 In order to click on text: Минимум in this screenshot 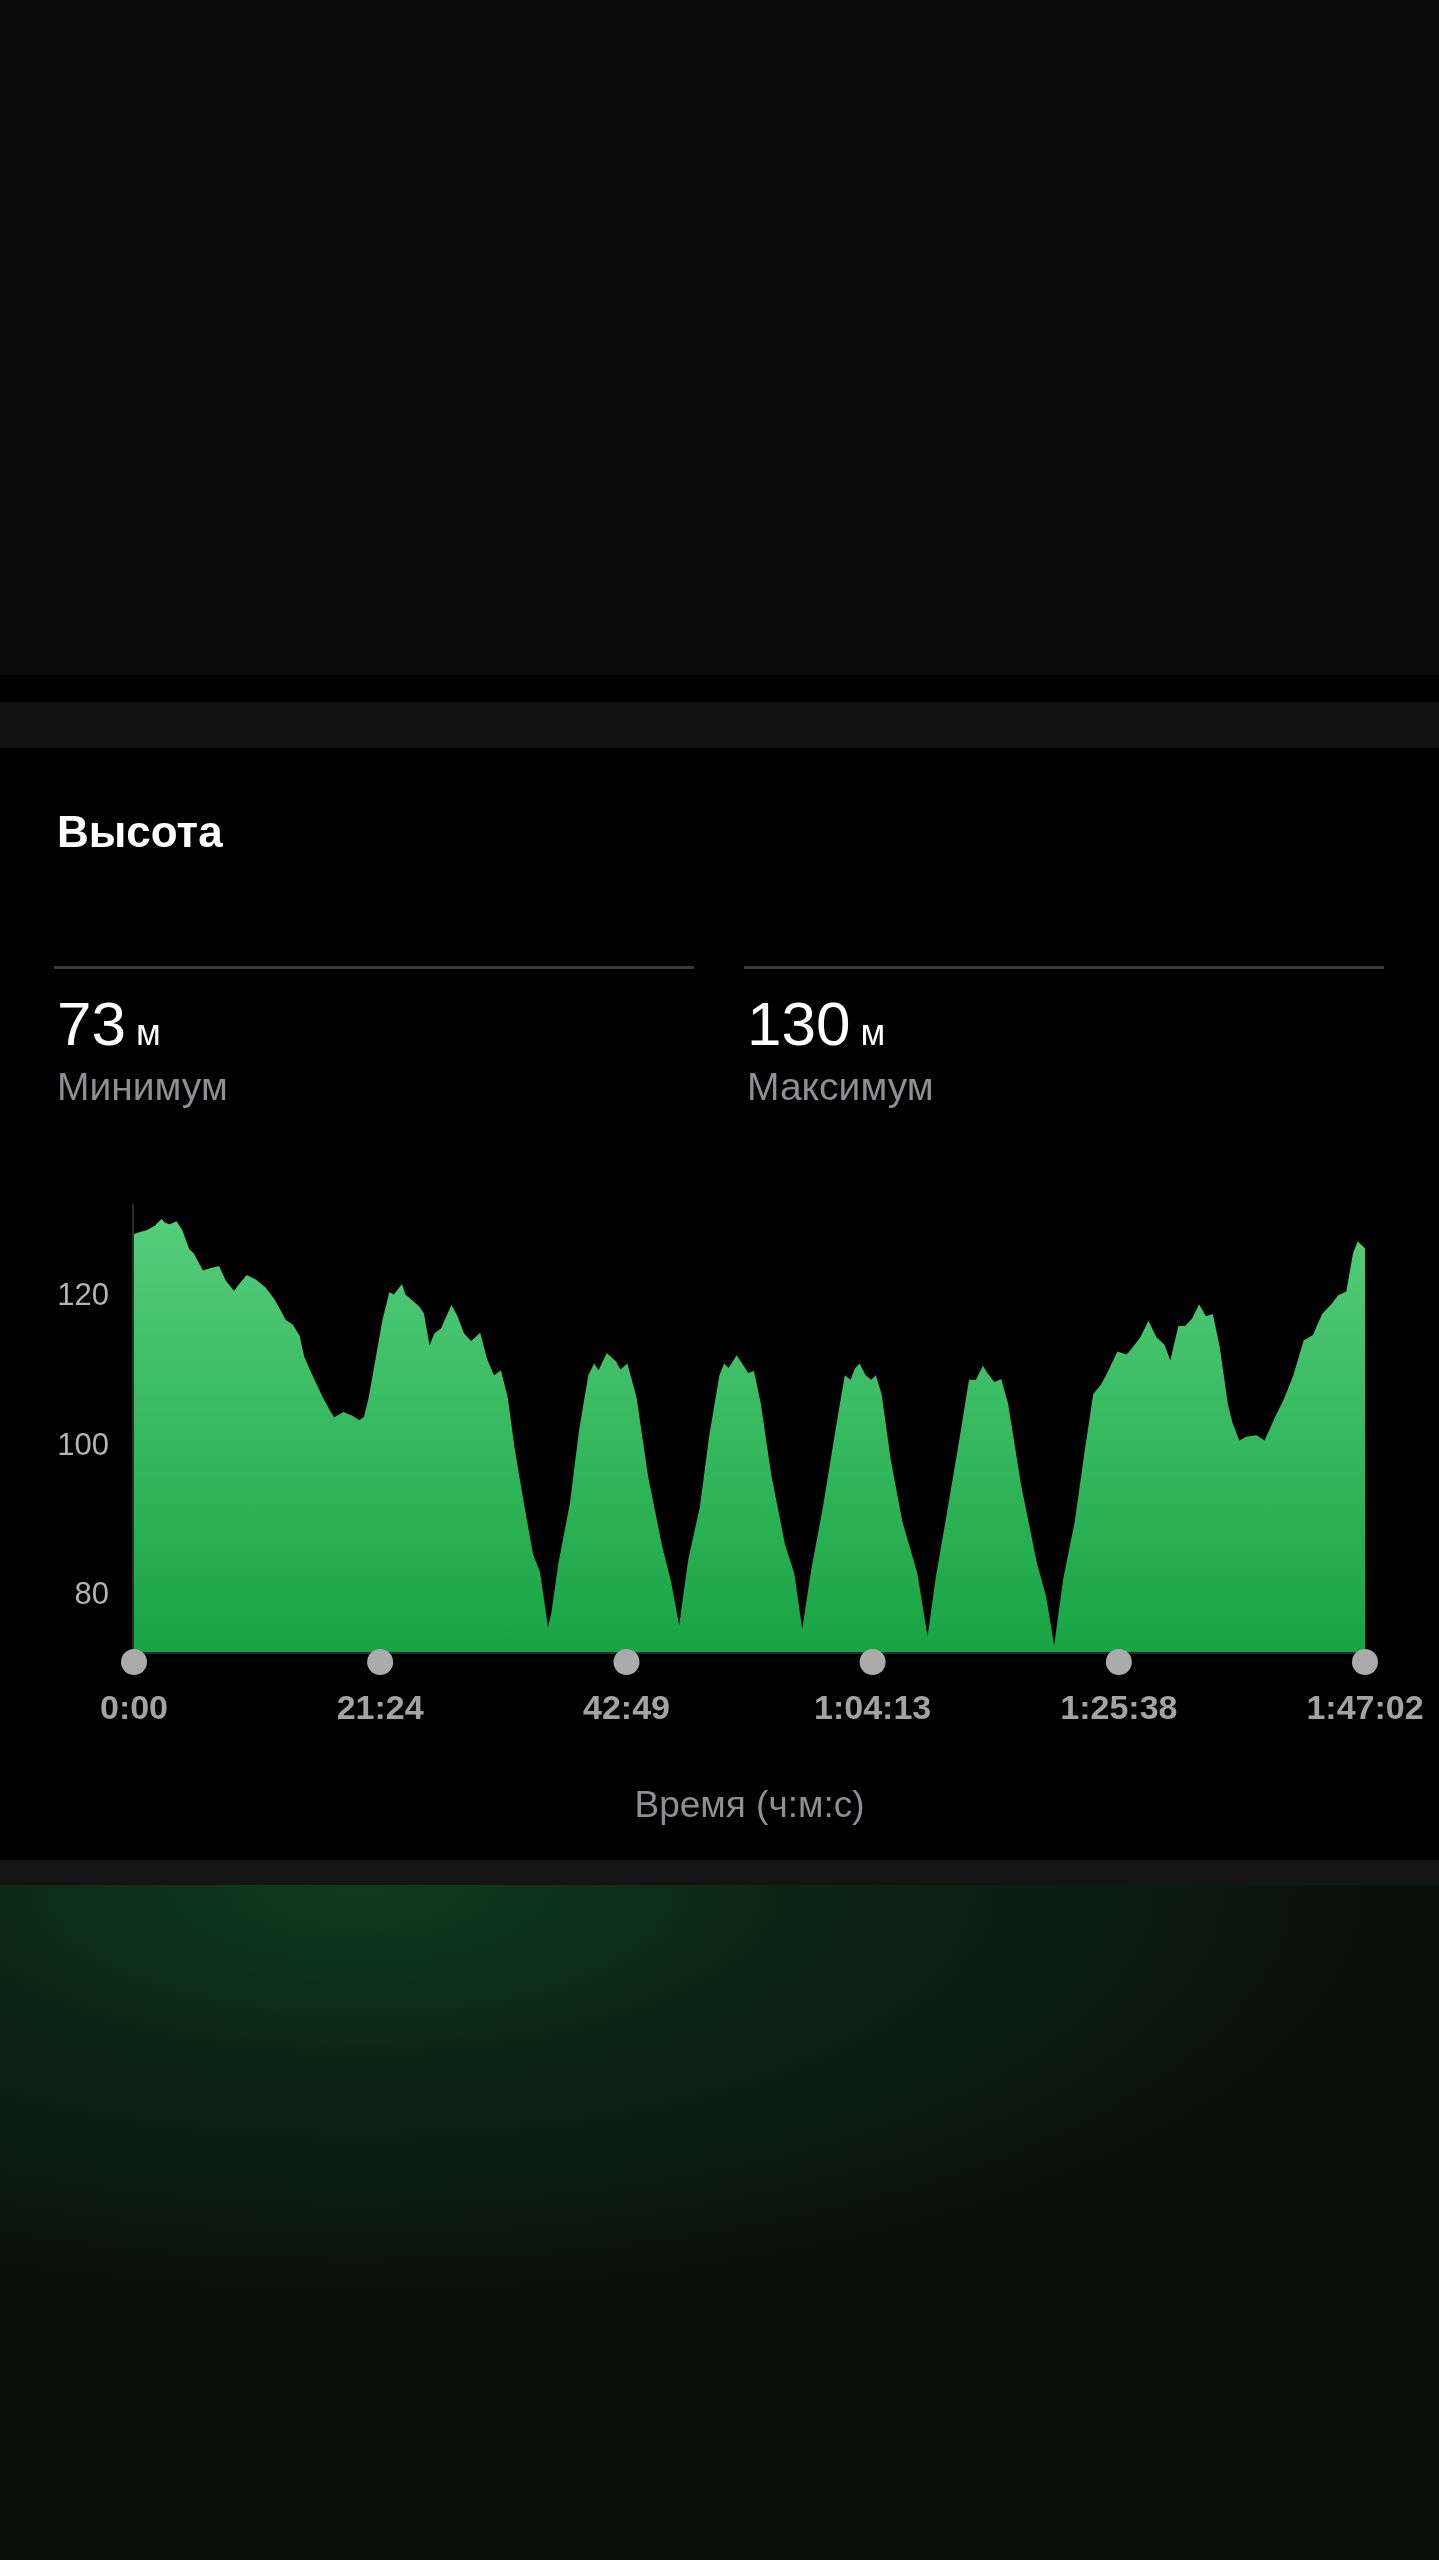, I will do `click(142, 1086)`.